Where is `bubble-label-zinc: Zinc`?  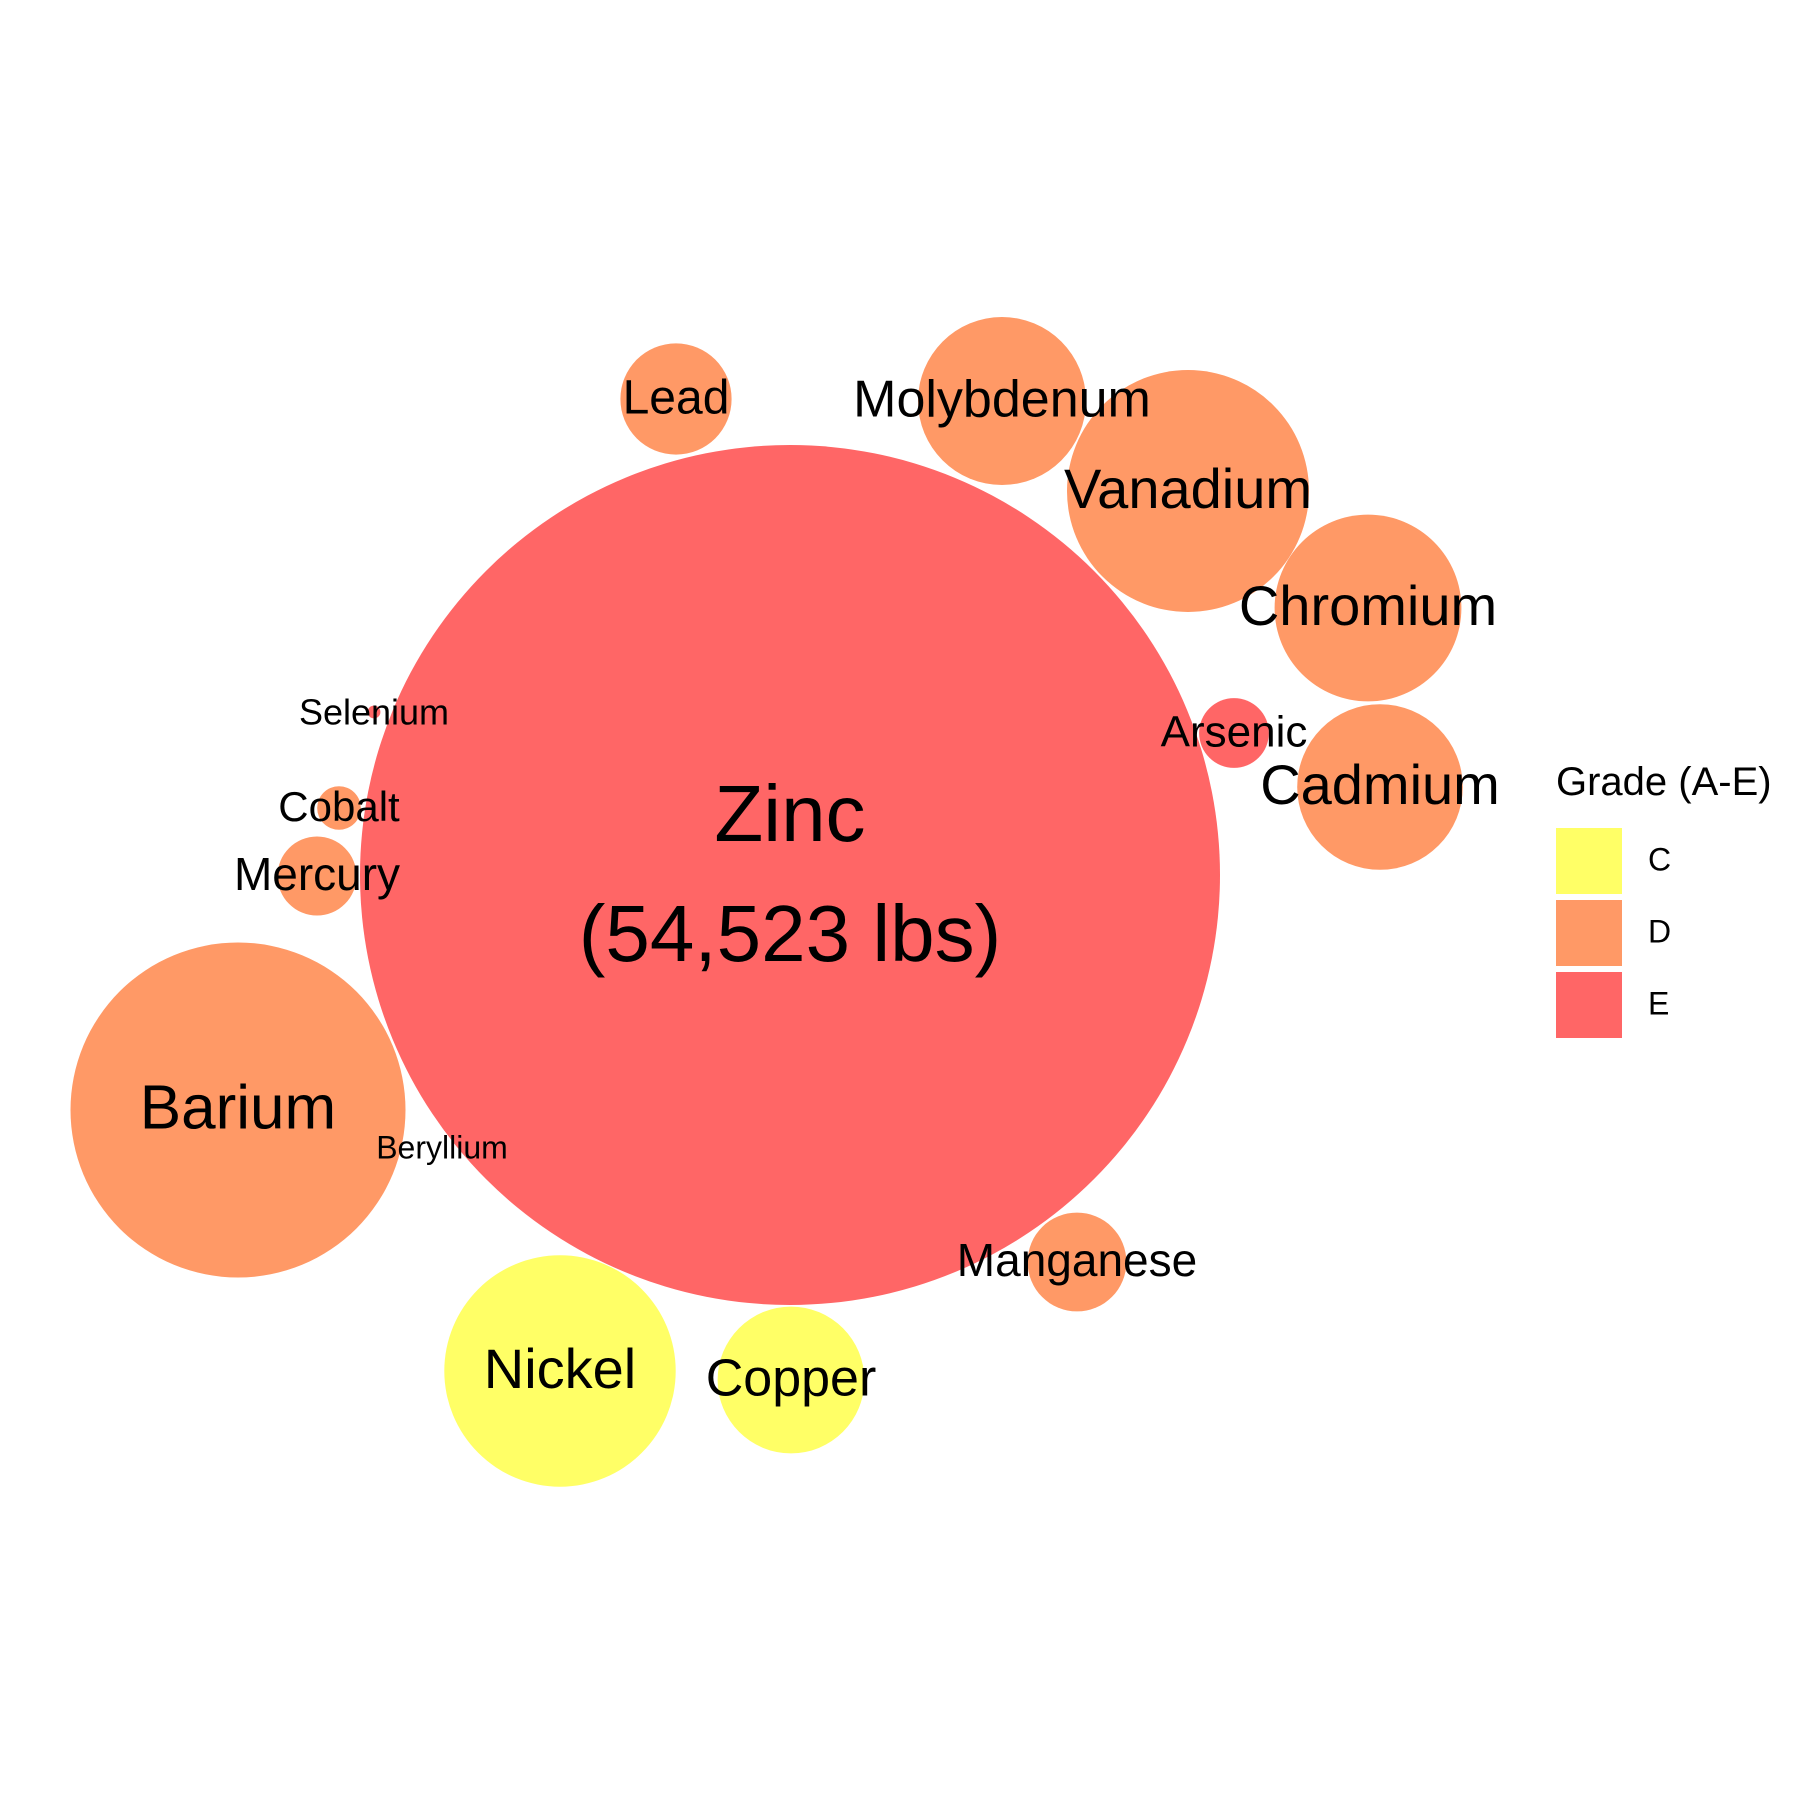
bubble-label-zinc: Zinc is located at coordinates (789, 813).